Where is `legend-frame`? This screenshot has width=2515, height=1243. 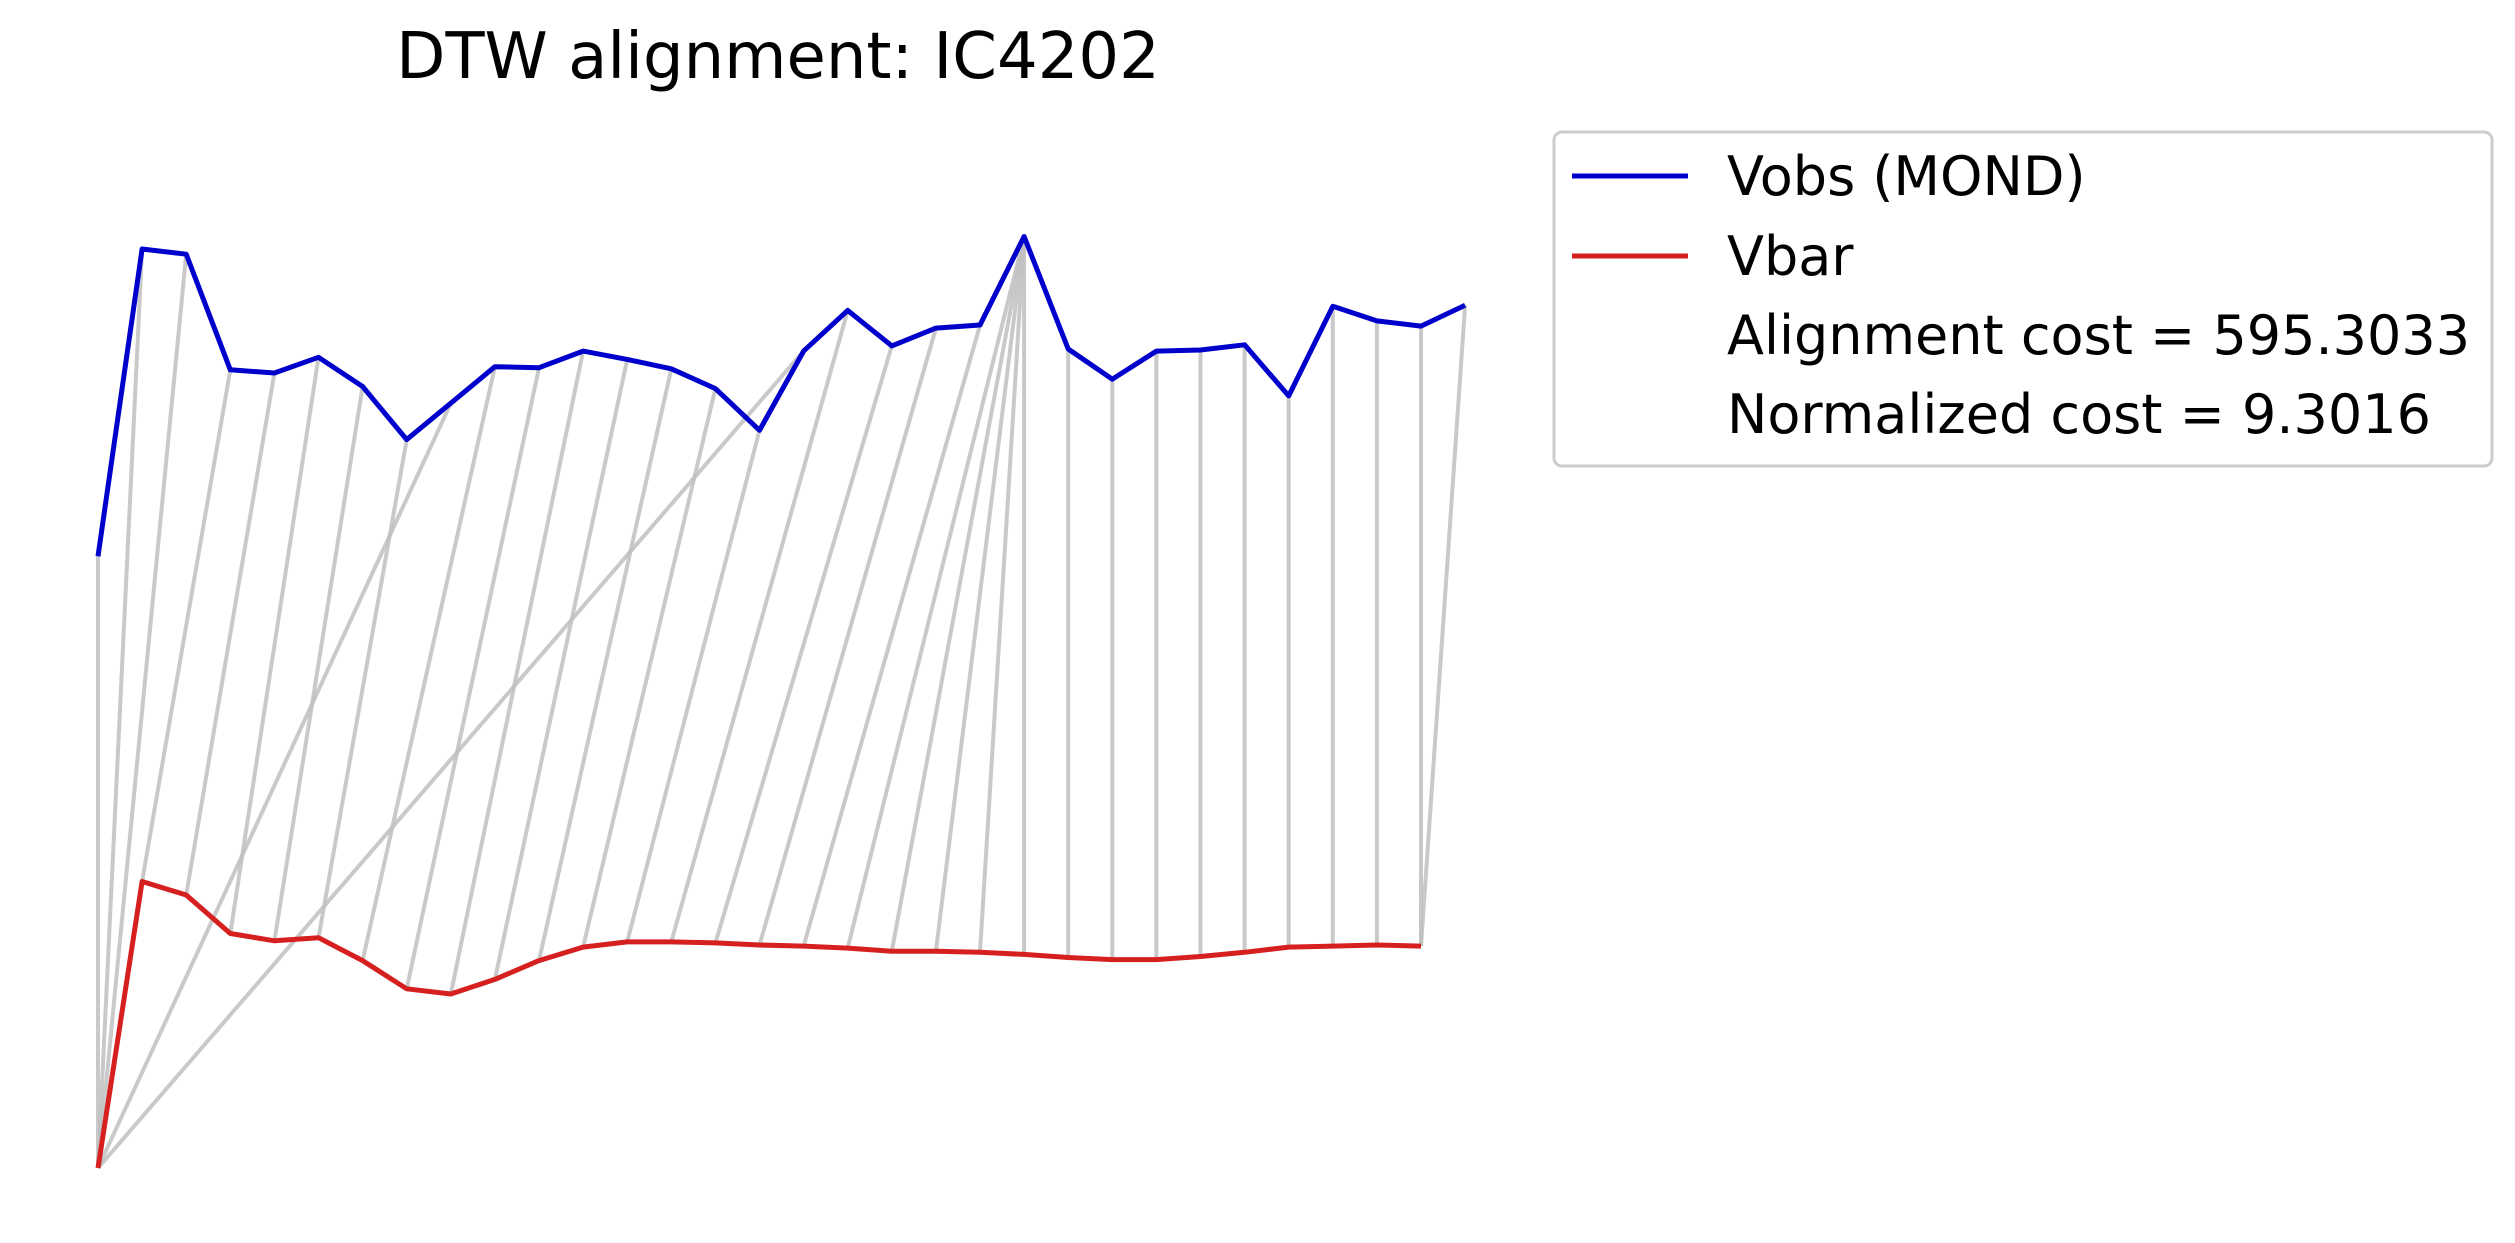
legend-frame is located at coordinates (2023, 299).